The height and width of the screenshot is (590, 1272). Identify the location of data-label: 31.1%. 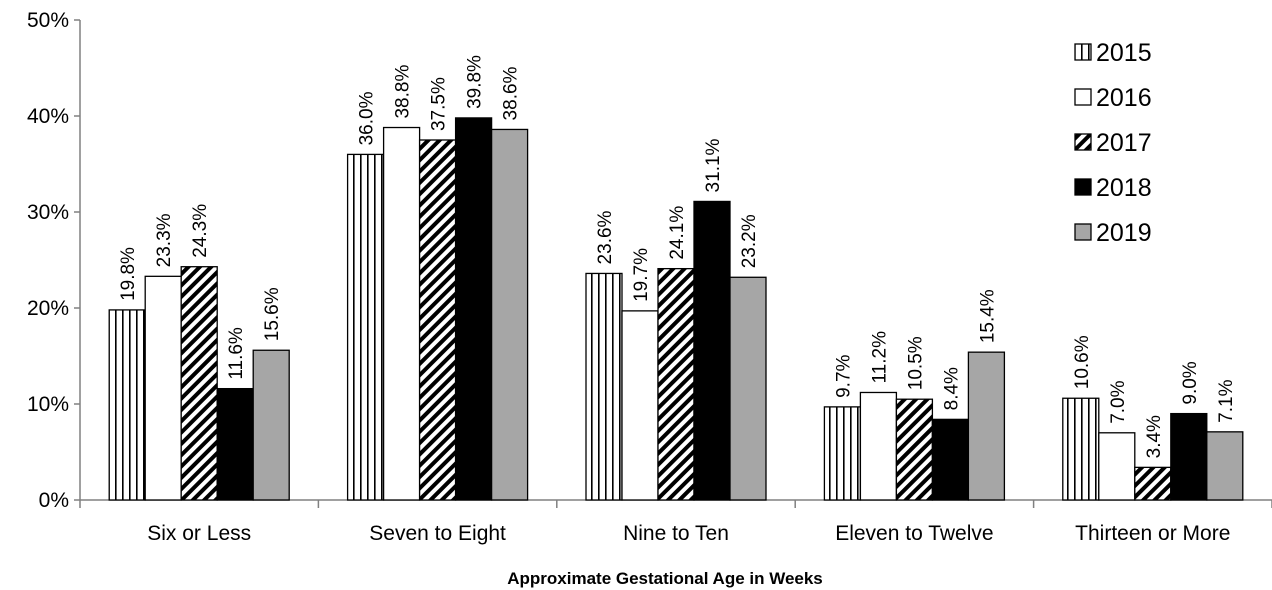
(713, 165).